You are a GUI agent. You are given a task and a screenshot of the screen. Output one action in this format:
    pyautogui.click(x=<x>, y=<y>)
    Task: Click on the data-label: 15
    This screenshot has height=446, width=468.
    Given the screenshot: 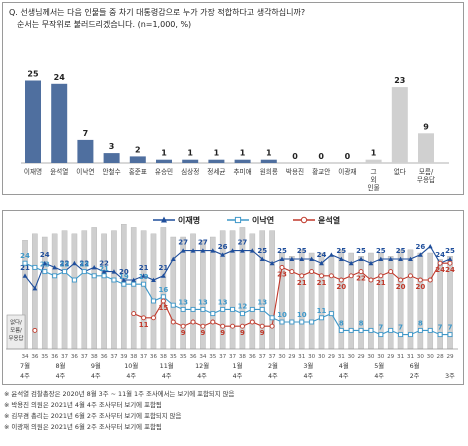 What is the action you would take?
    pyautogui.click(x=163, y=308)
    